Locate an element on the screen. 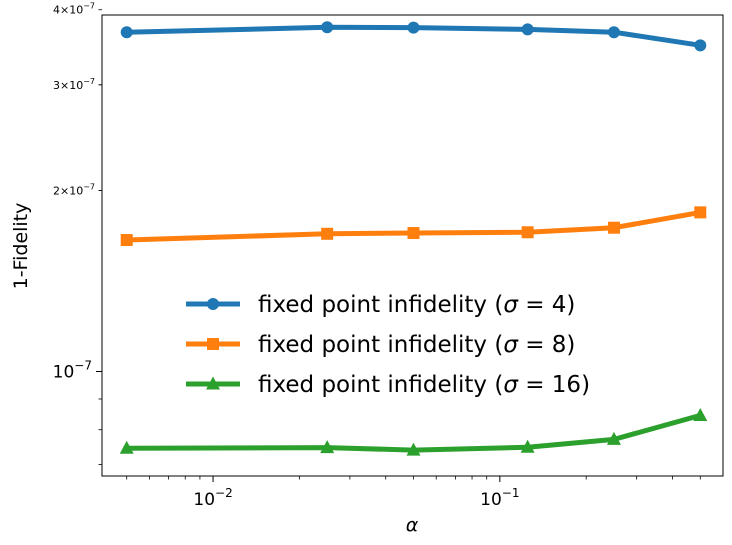 The width and height of the screenshot is (732, 545). legend-item-2: fixed point infidelity (σ = 8) is located at coordinates (380, 345).